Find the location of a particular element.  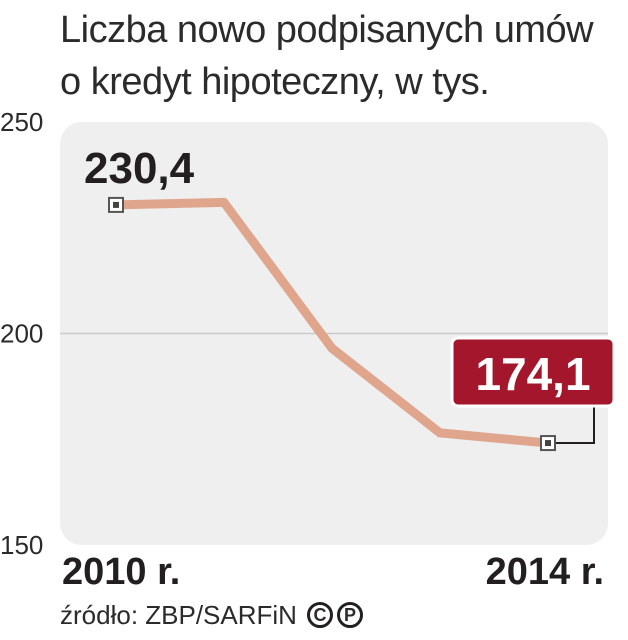

source-note: źródło: ZBP/SARFiN C P is located at coordinates (211, 615).